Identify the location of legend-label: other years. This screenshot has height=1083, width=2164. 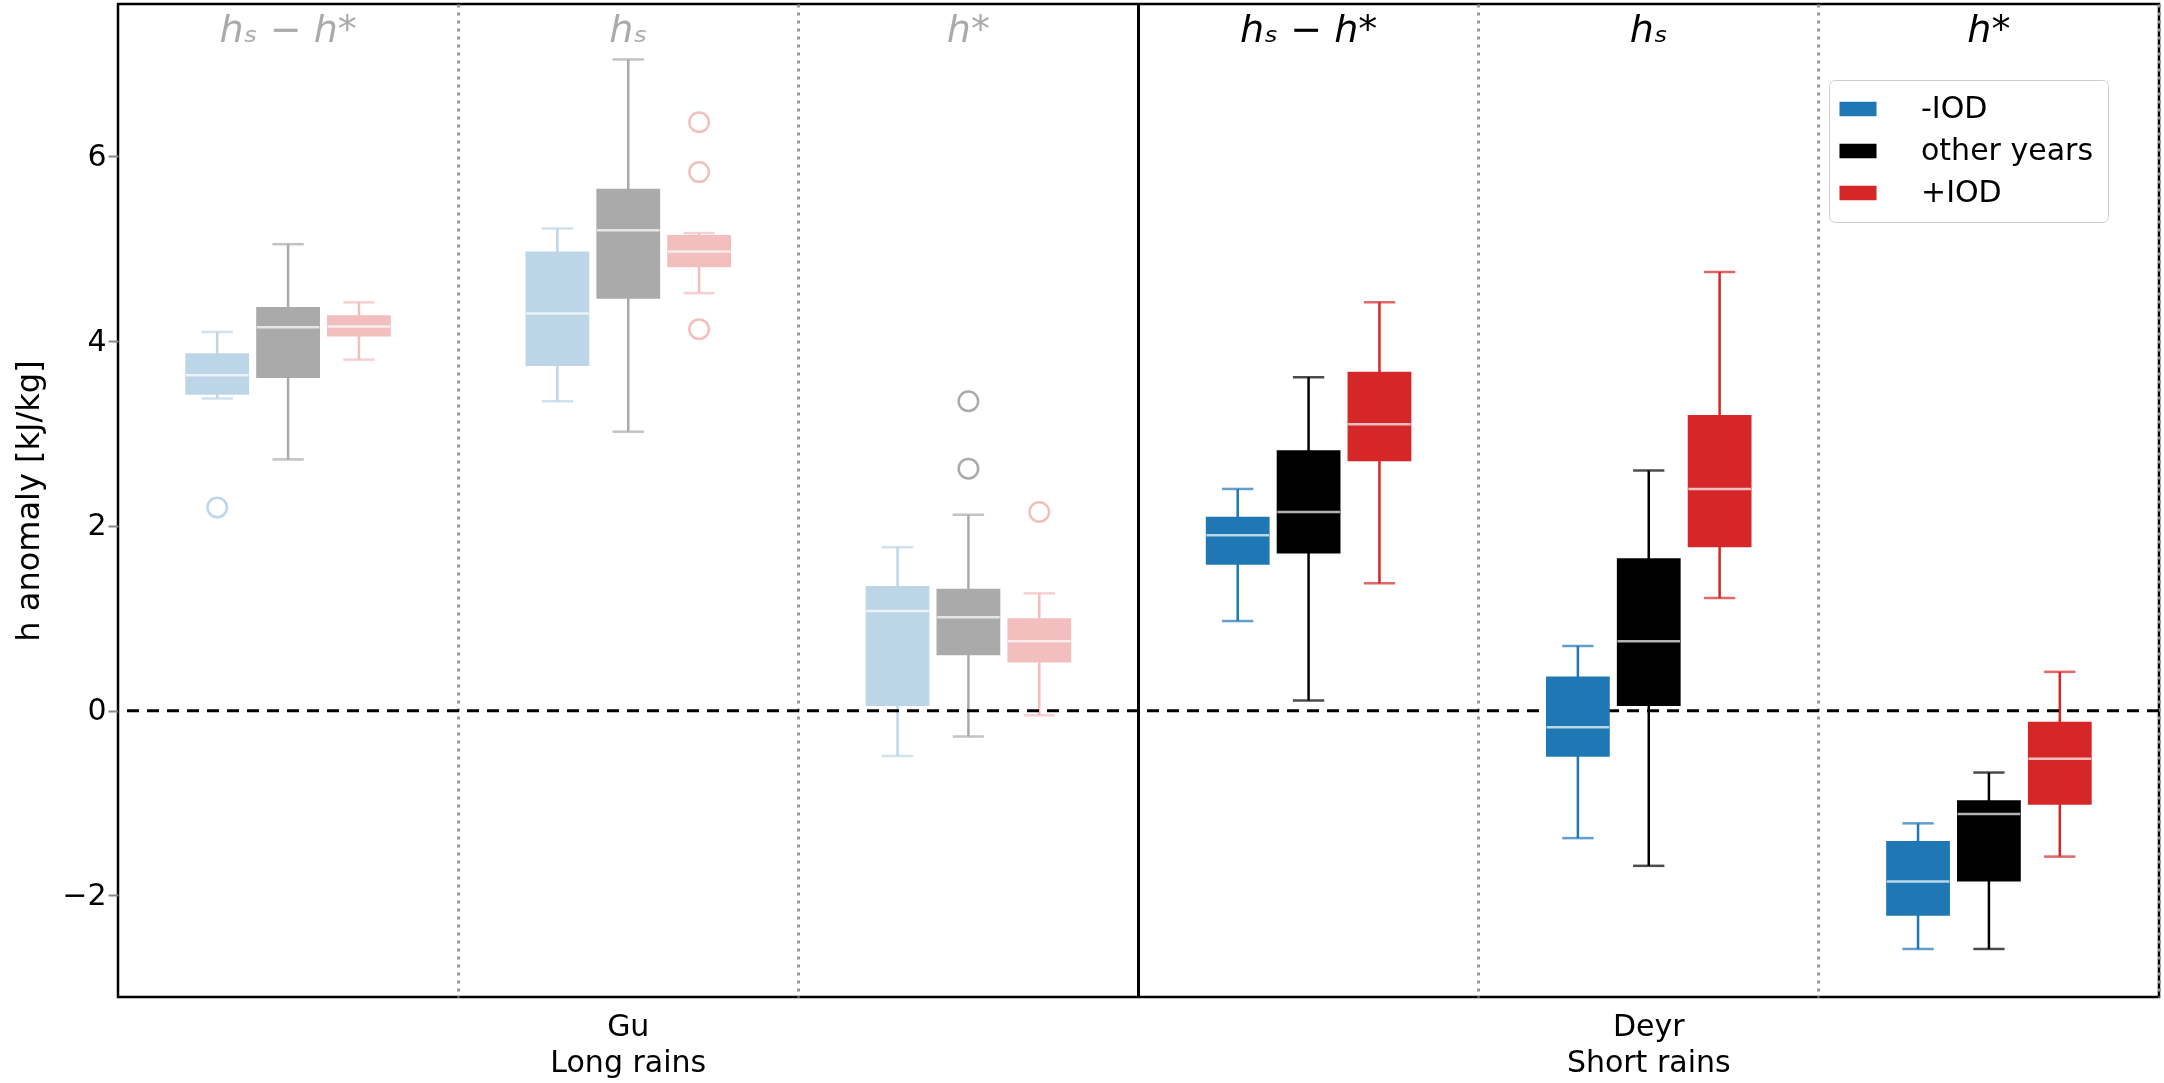
(2007, 149).